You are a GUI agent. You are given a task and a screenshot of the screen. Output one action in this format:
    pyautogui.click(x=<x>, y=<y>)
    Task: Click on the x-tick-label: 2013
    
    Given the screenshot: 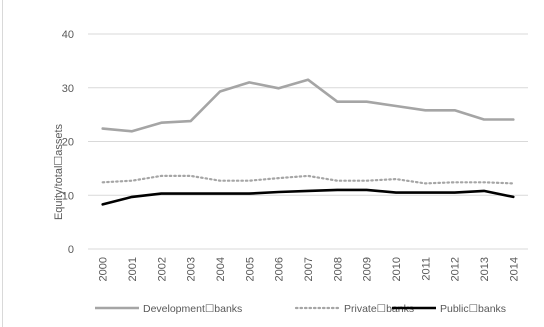 What is the action you would take?
    pyautogui.click(x=485, y=269)
    